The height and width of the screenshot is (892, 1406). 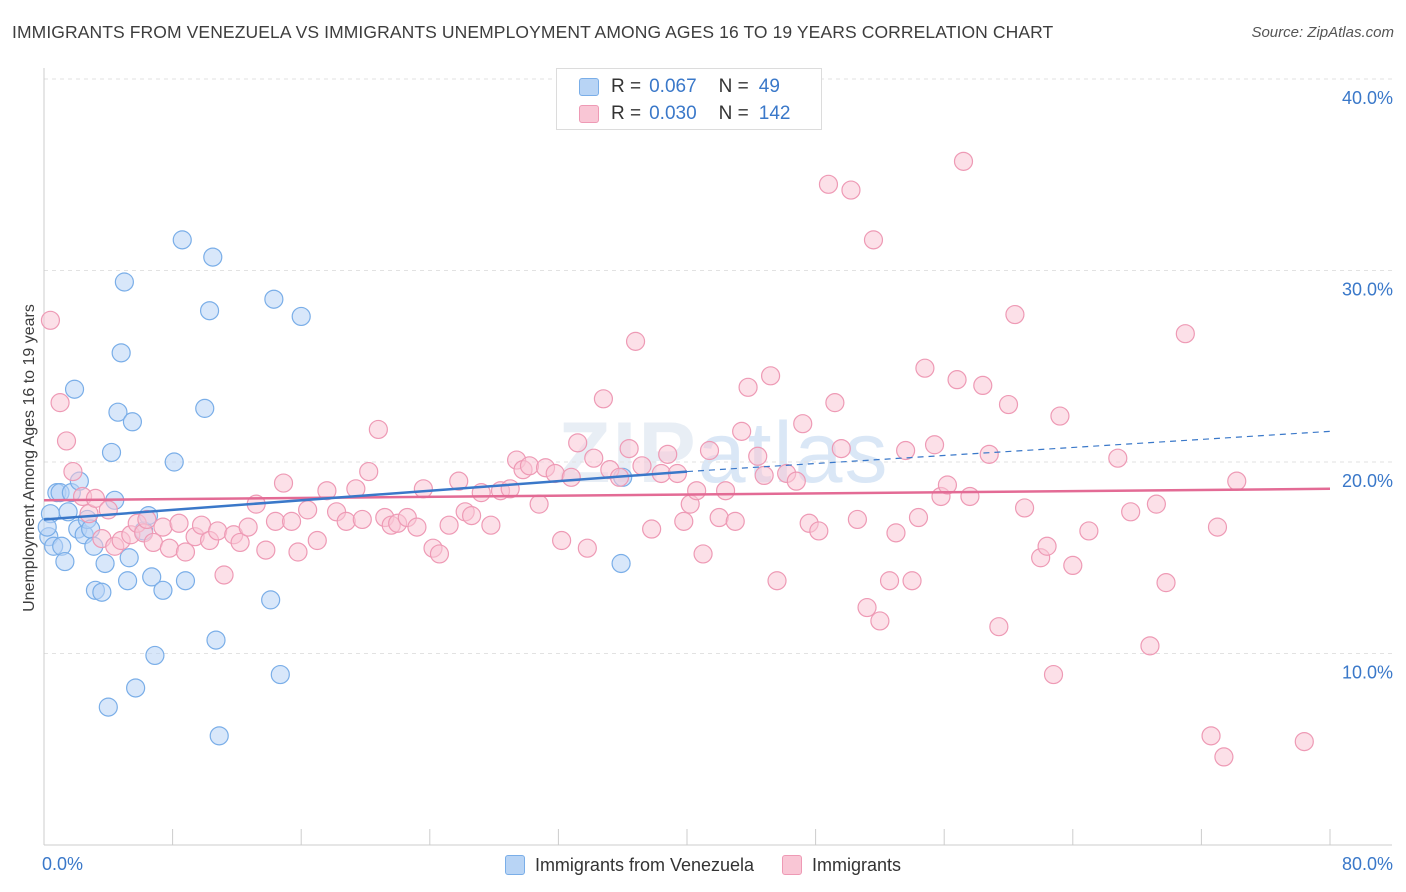 I want to click on trend-line-venezuela-extension, so click(x=1008, y=451).